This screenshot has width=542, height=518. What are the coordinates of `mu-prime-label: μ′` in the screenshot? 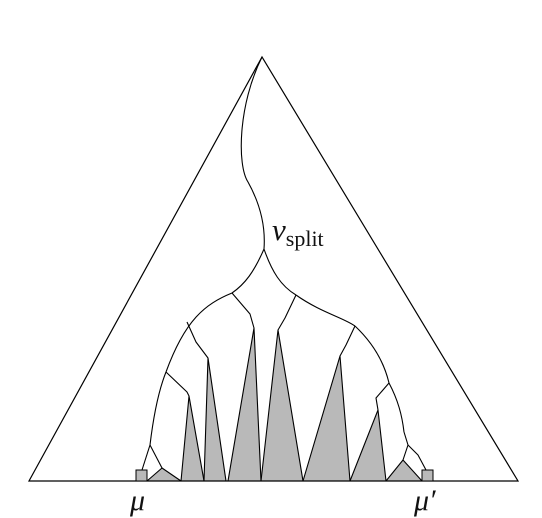 It's located at (424, 500).